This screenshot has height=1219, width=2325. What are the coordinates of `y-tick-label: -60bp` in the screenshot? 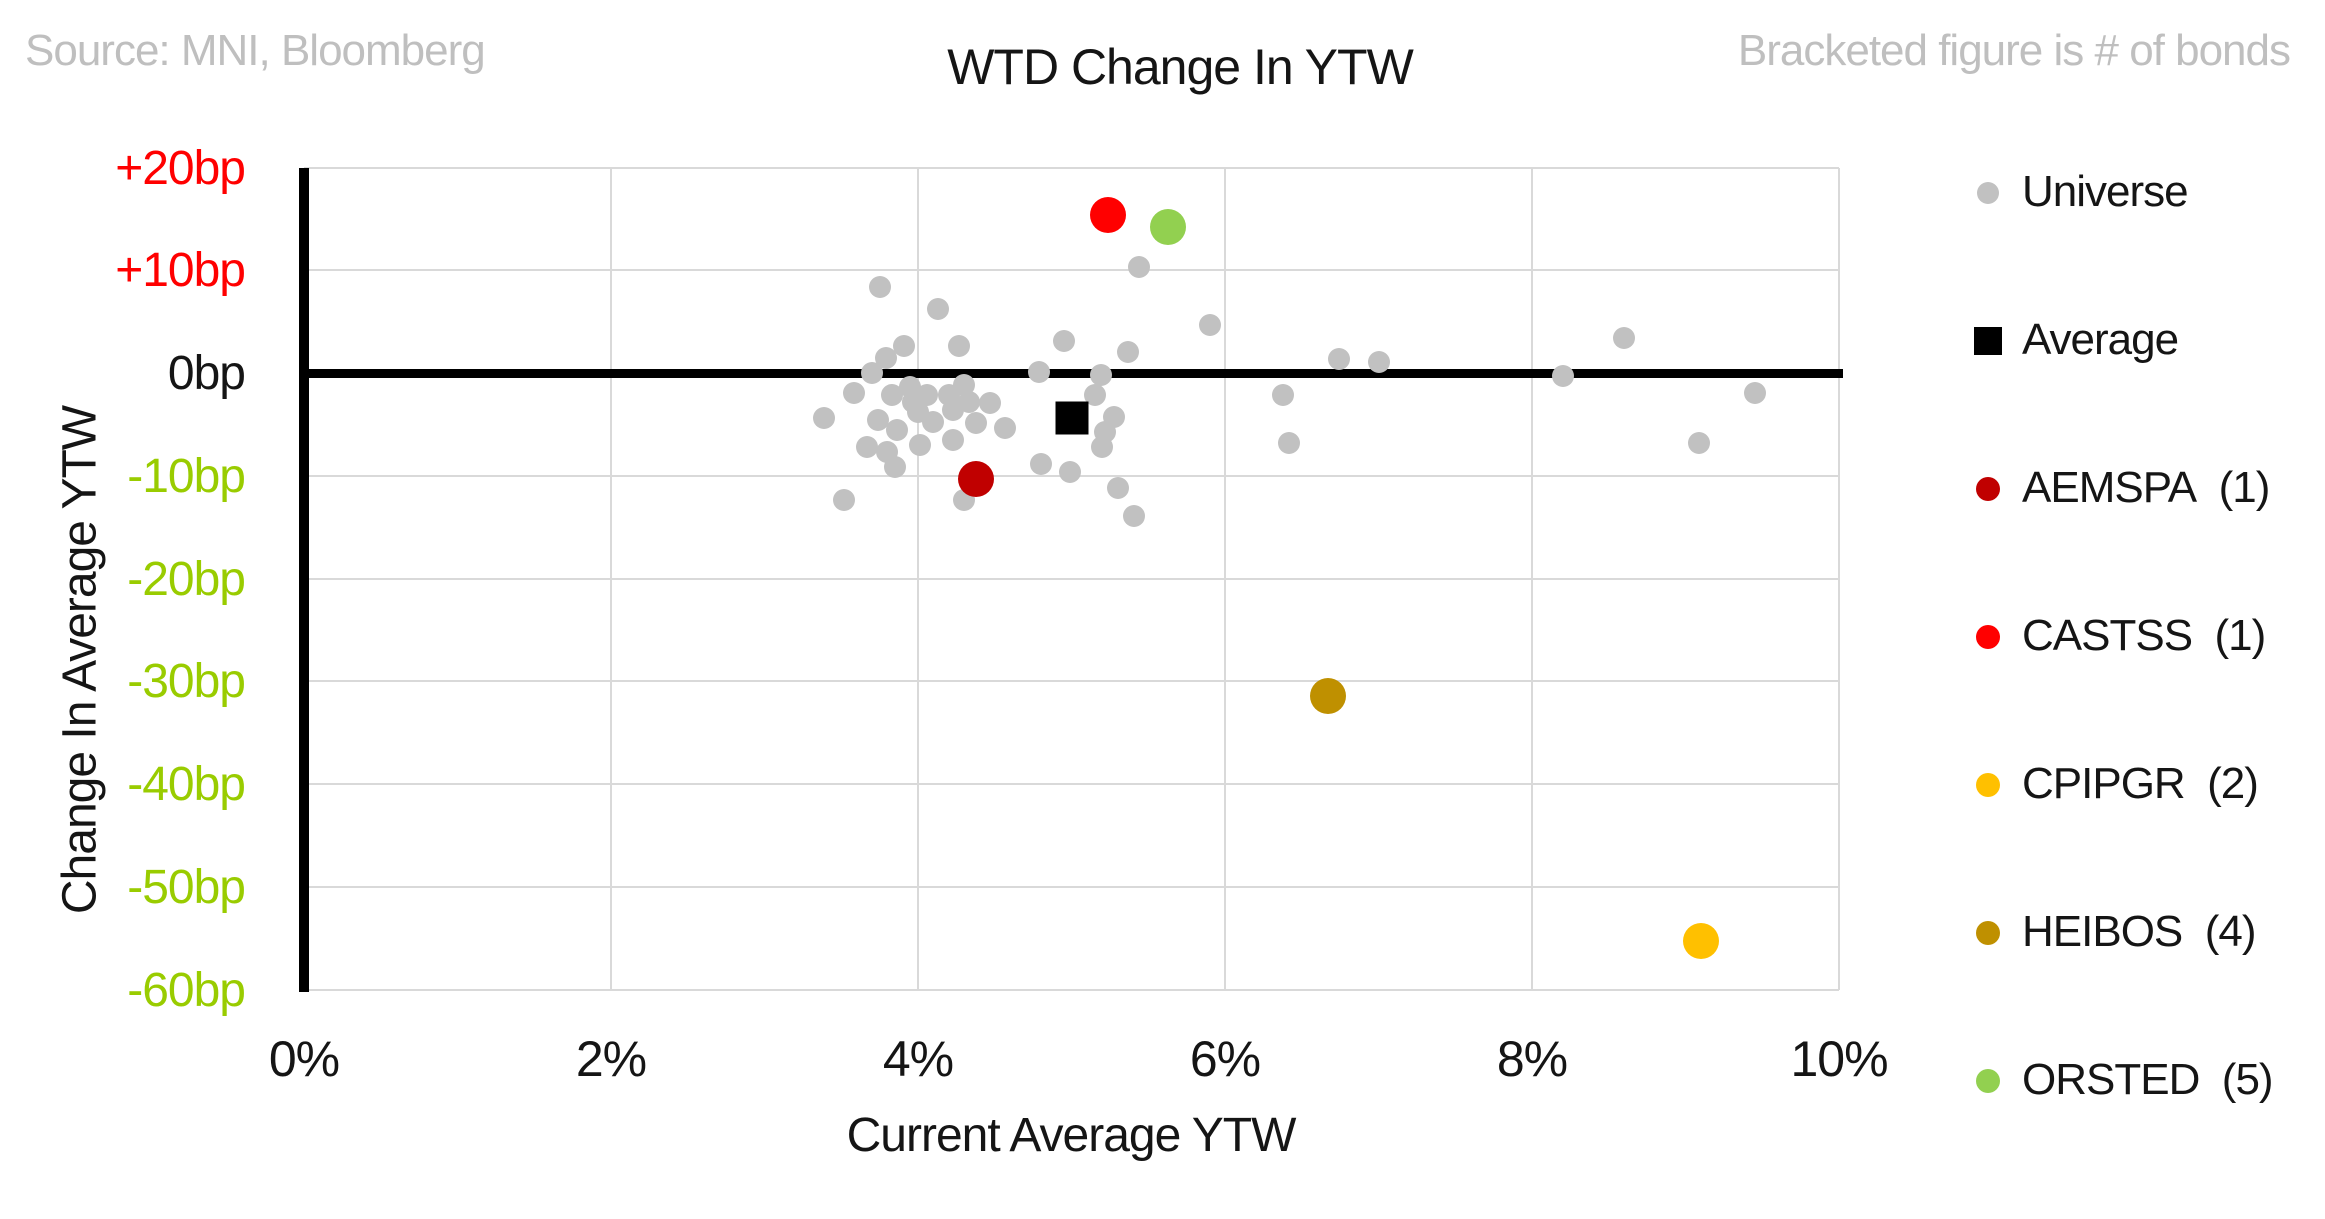 It's located at (186, 990).